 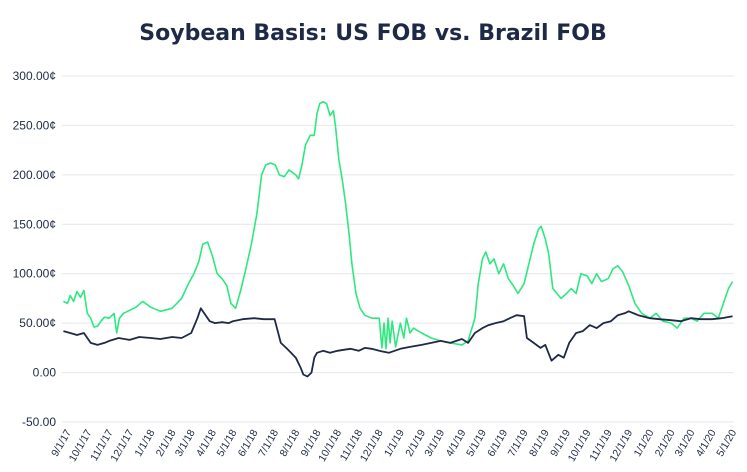 What do you see at coordinates (227, 442) in the screenshot?
I see `x-tick-label: 5/1/18` at bounding box center [227, 442].